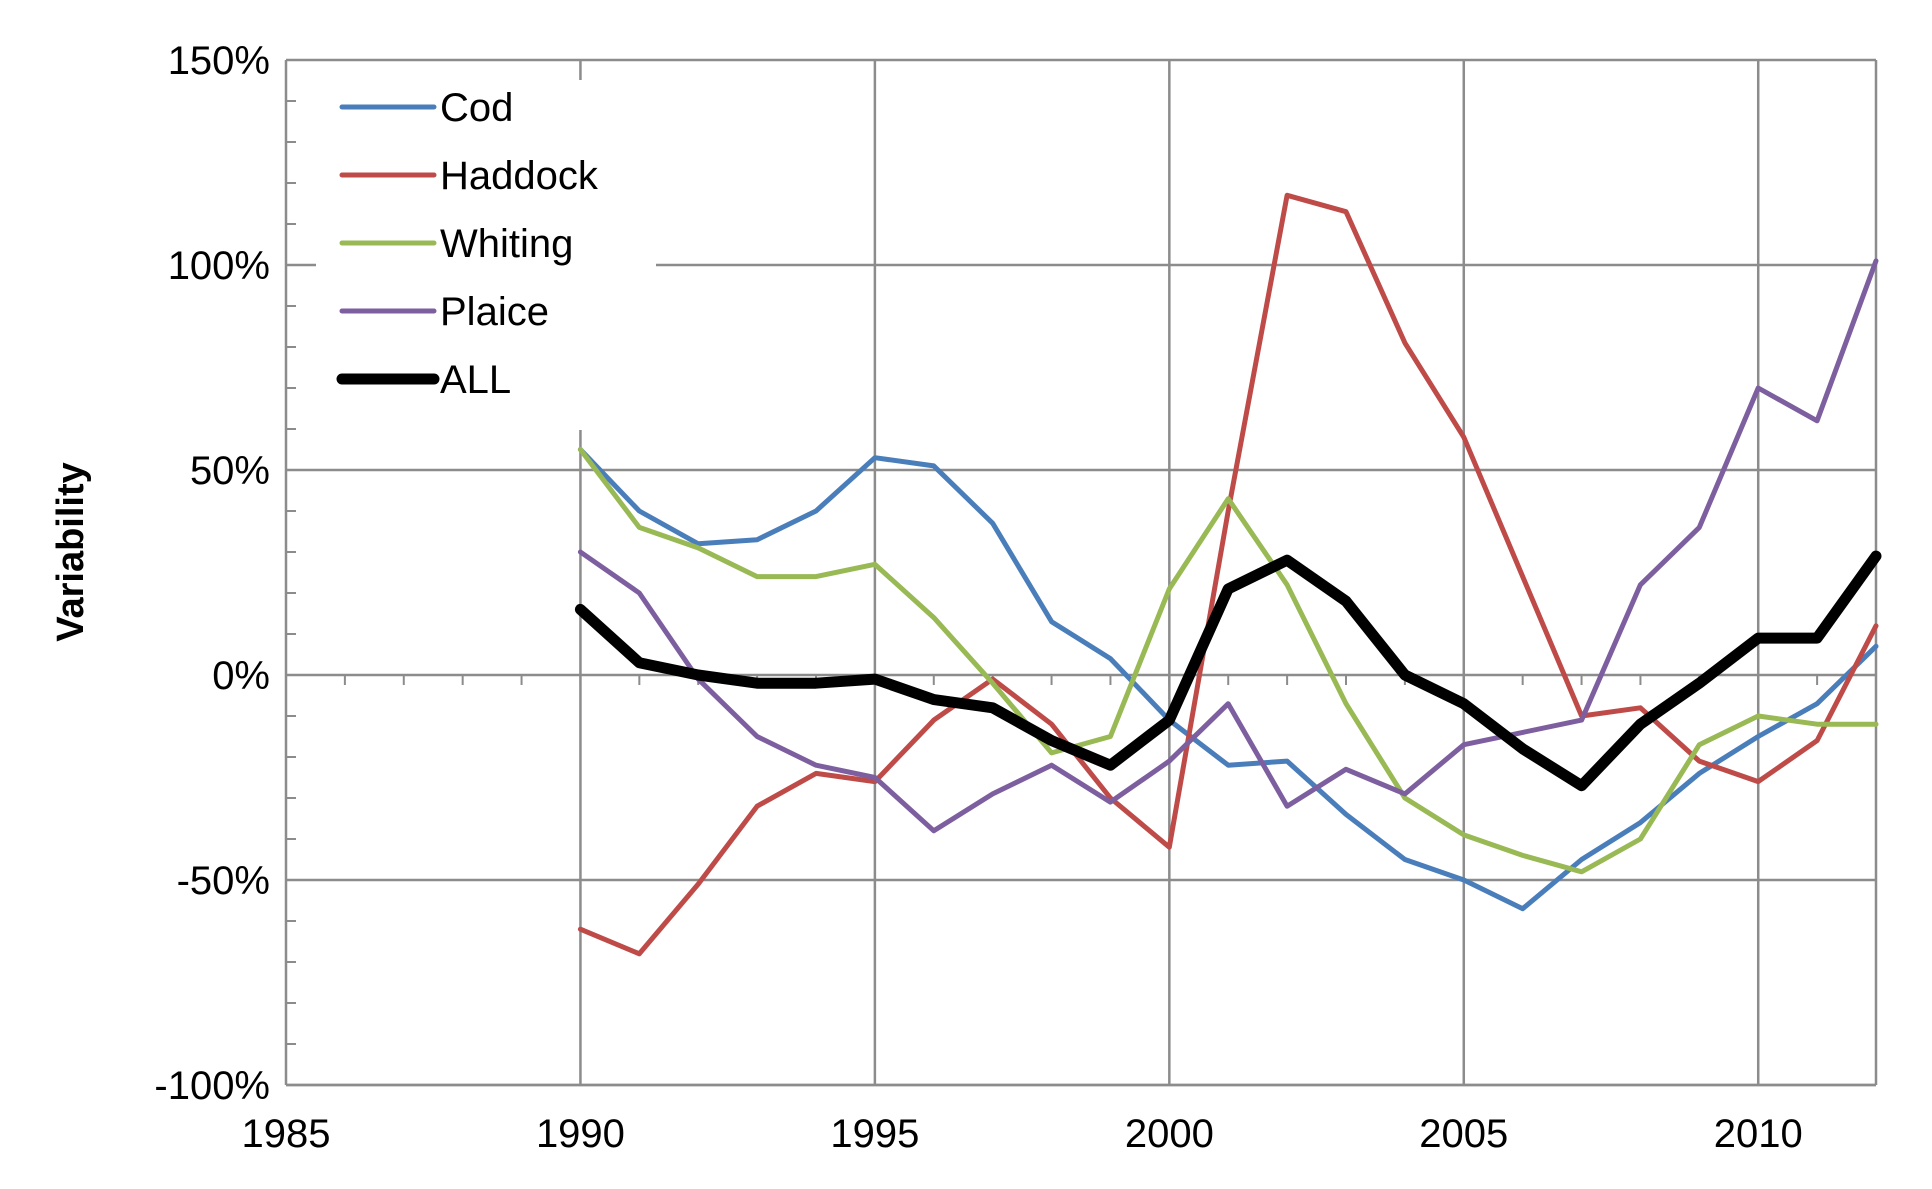 The height and width of the screenshot is (1189, 1932). Describe the element at coordinates (230, 471) in the screenshot. I see `y-tick-label: 50%` at that location.